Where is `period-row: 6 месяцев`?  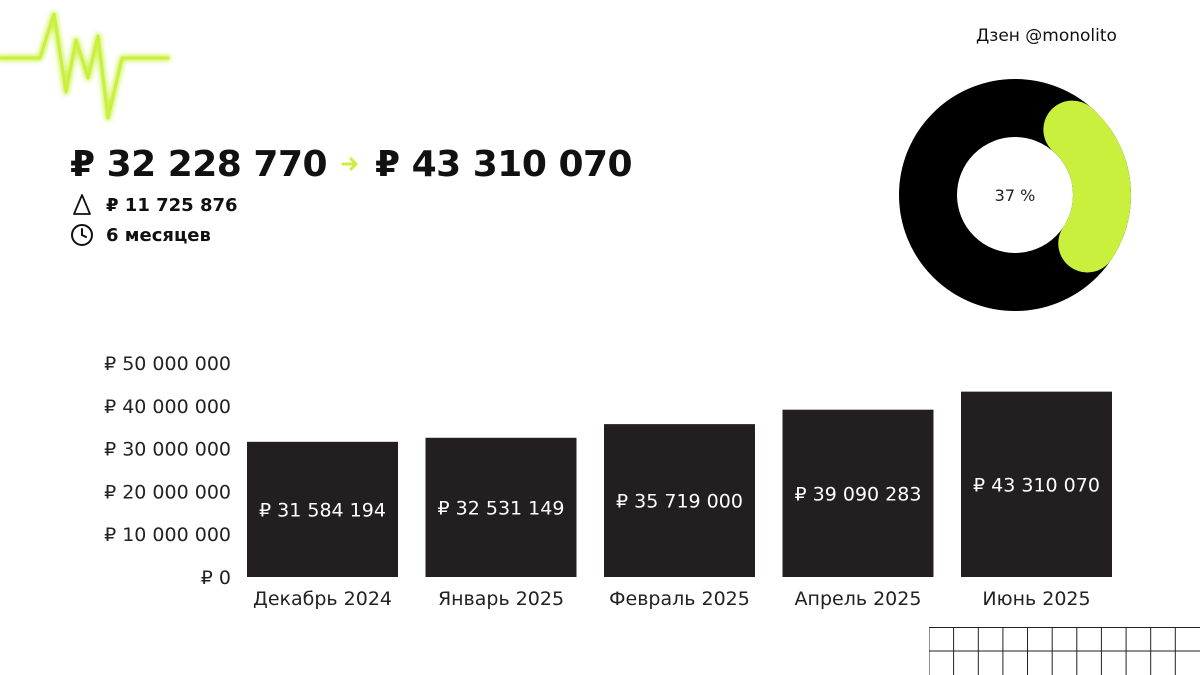 period-row: 6 месяцев is located at coordinates (140, 235).